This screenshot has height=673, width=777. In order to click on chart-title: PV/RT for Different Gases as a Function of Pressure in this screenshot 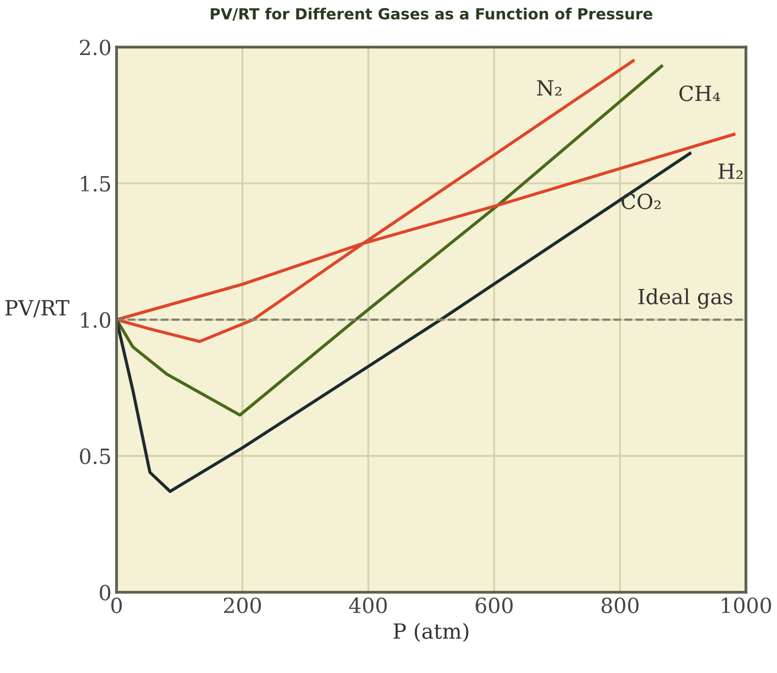, I will do `click(431, 14)`.